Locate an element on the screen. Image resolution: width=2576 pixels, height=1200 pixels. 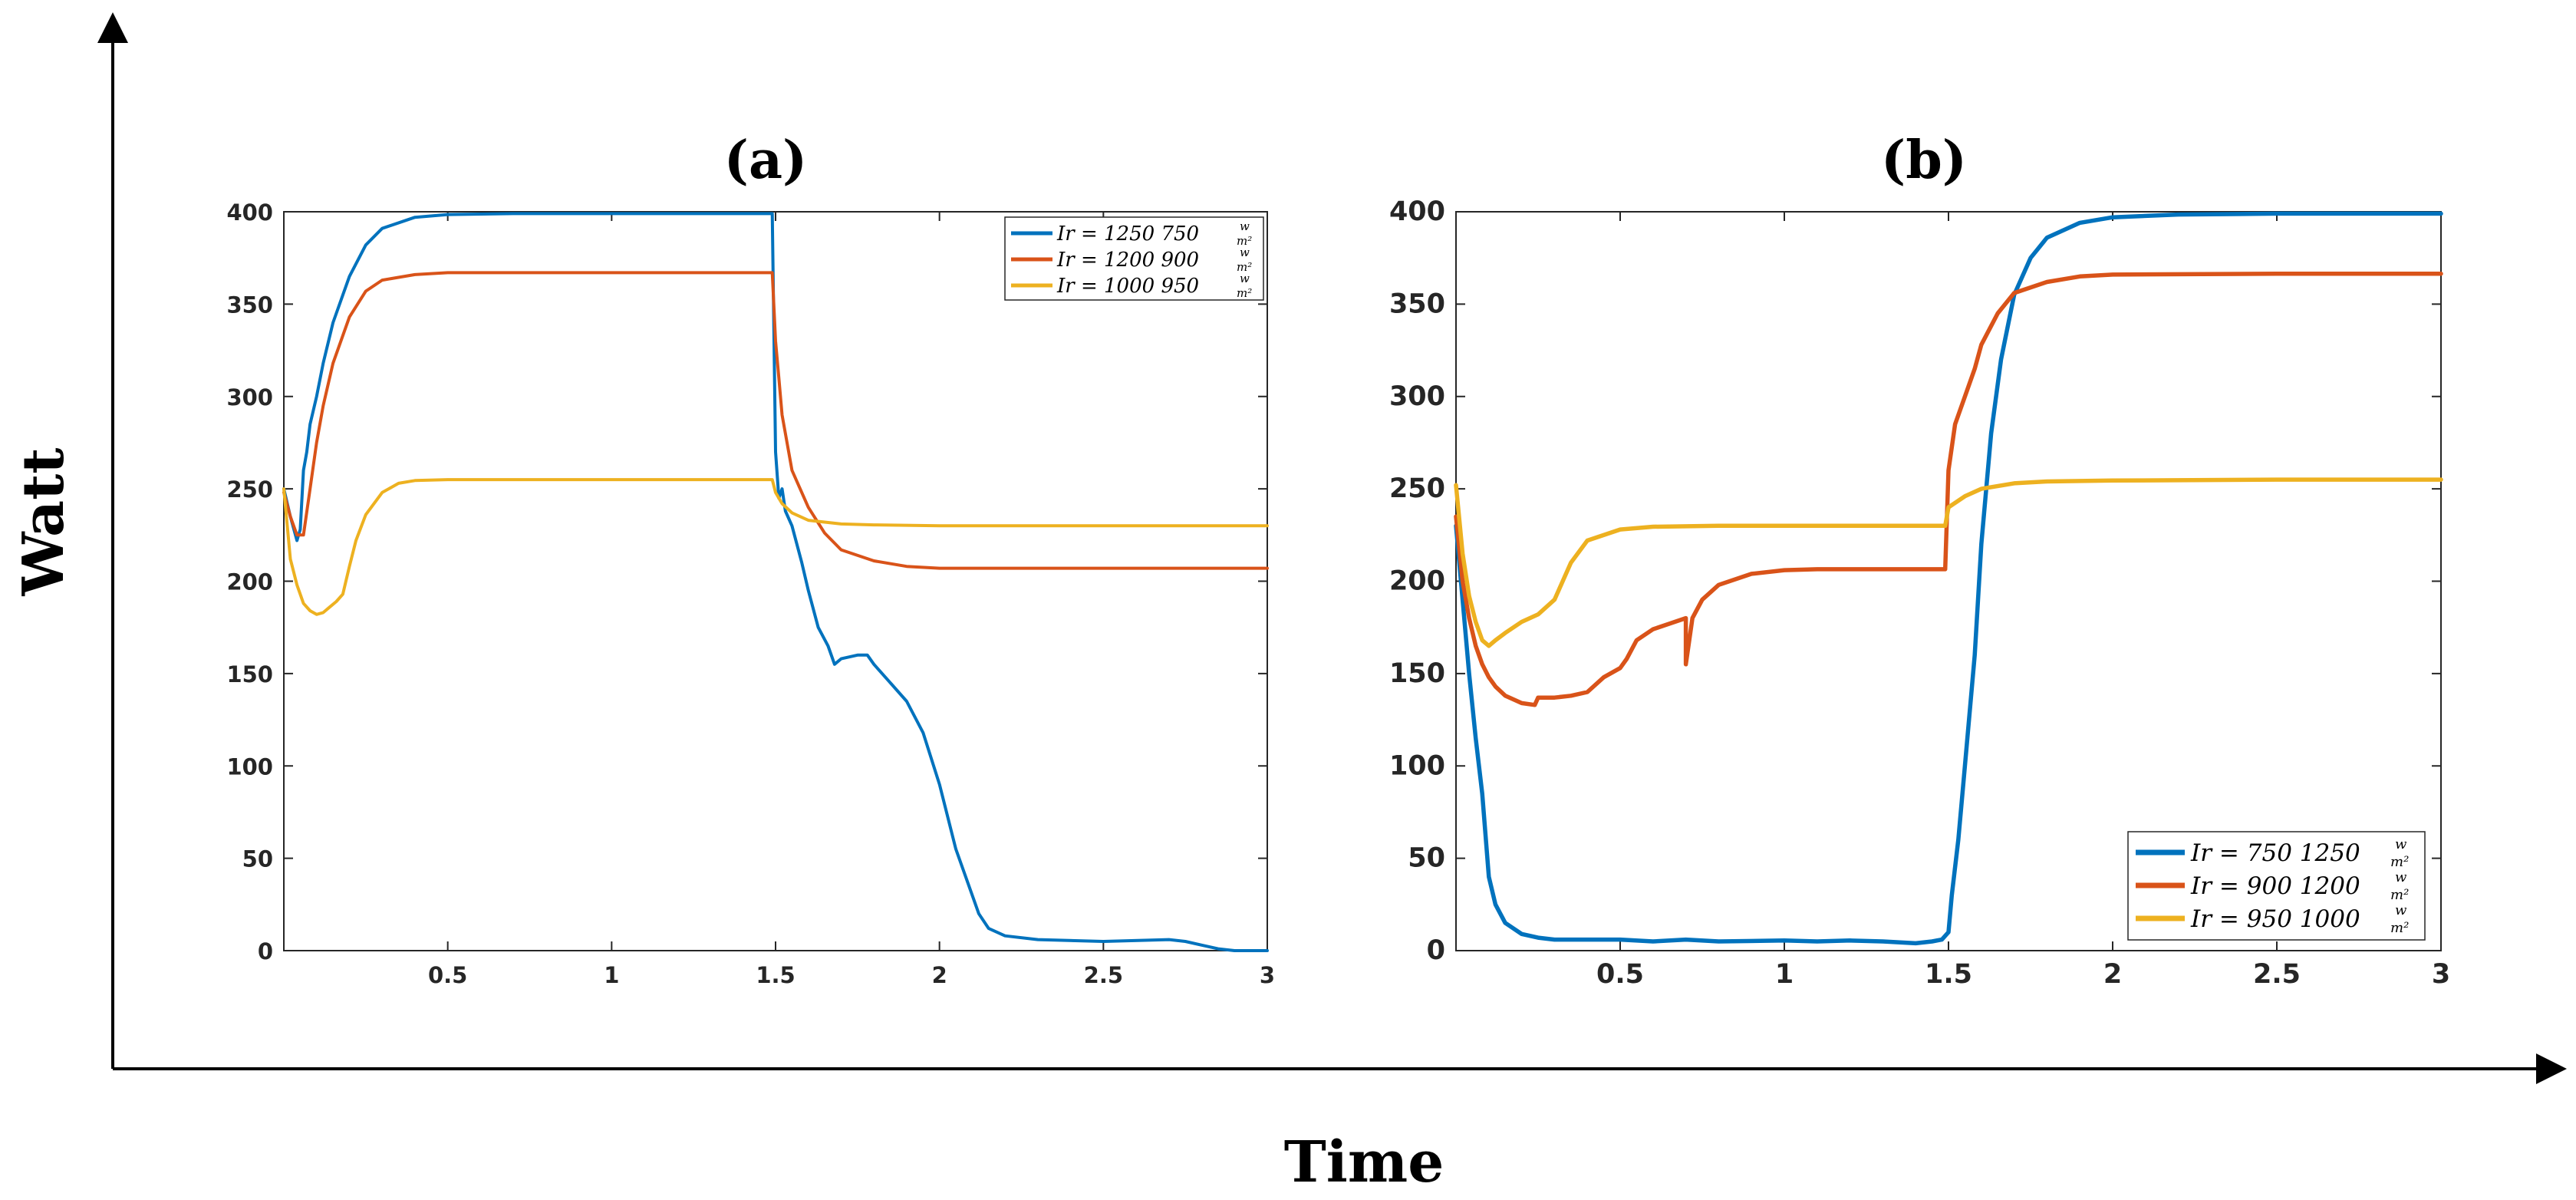
legend-a-text-2: Ir = 1000 950 is located at coordinates (1127, 286).